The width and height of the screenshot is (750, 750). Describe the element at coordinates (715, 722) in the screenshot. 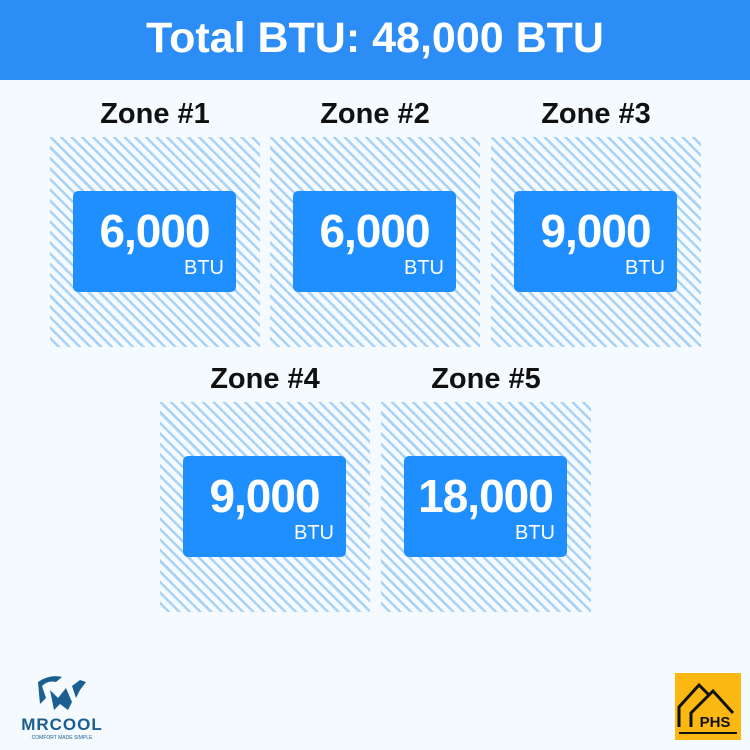

I see `svg-text: PHS` at that location.